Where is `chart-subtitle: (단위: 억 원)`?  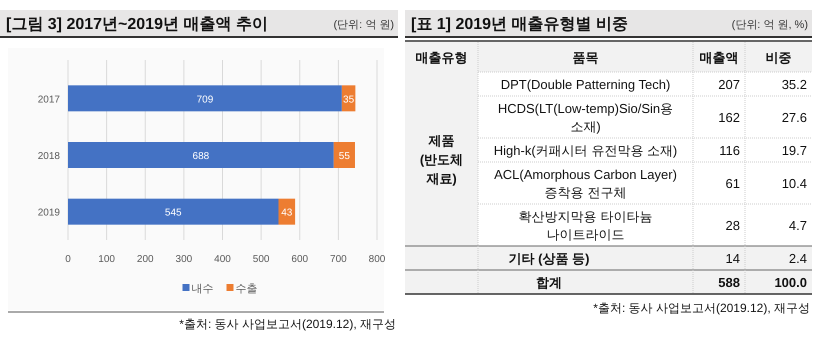 chart-subtitle: (단위: 억 원) is located at coordinates (364, 25).